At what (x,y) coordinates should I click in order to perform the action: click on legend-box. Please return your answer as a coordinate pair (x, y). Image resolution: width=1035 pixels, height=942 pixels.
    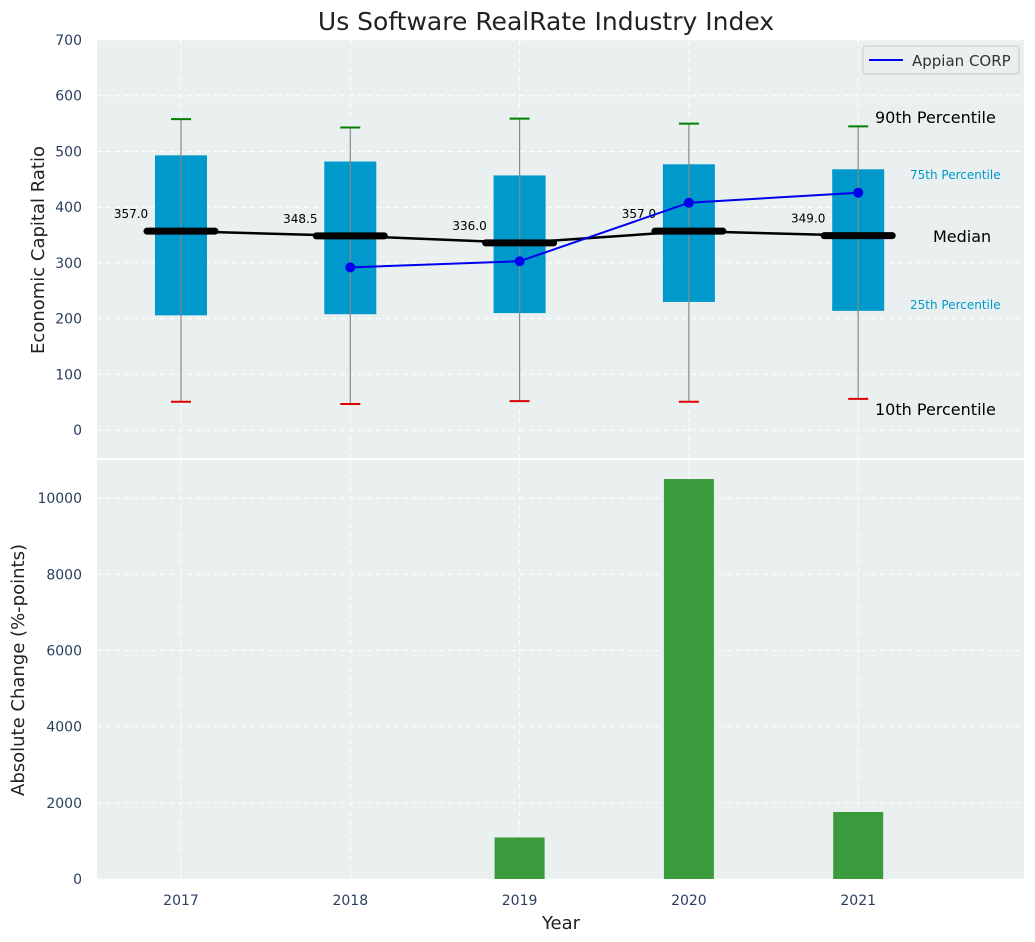
    Looking at the image, I should click on (941, 60).